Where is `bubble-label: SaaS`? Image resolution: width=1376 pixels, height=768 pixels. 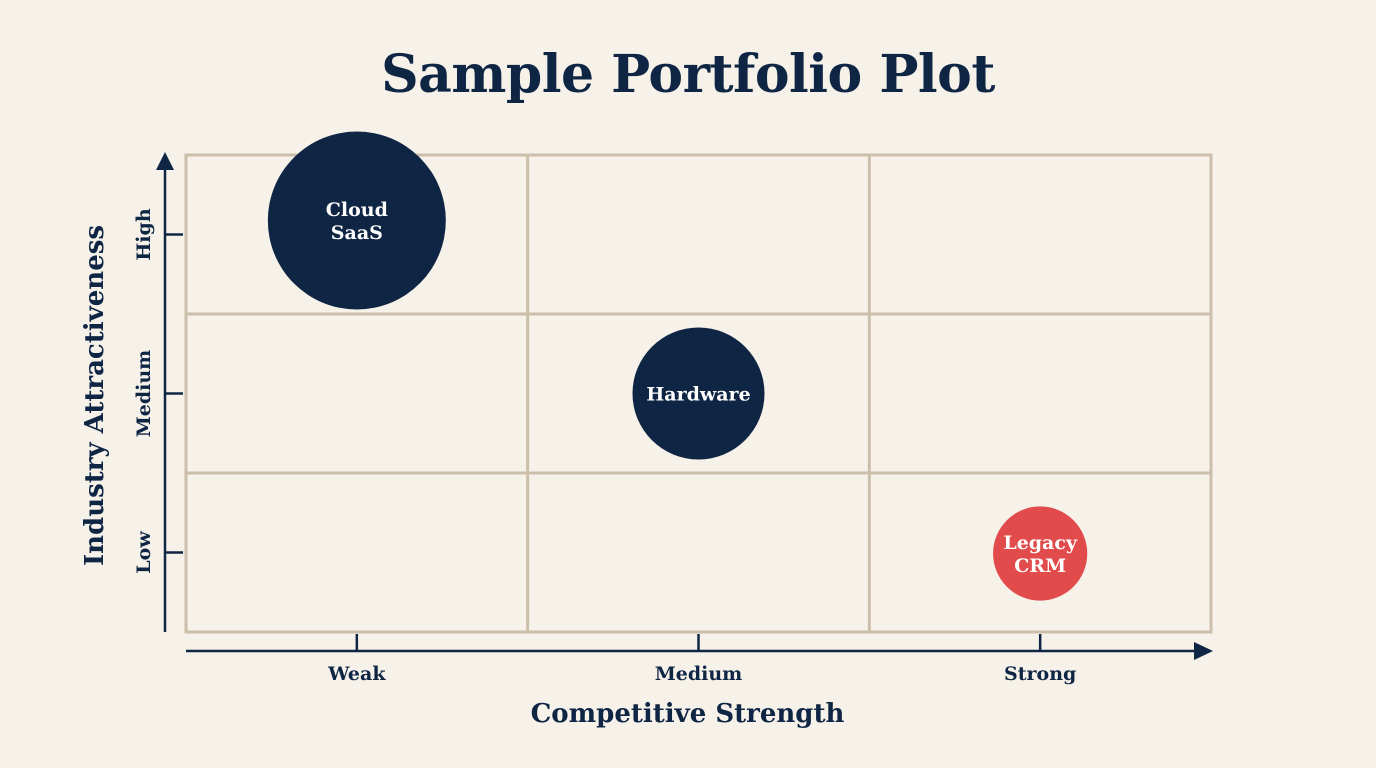
bubble-label: SaaS is located at coordinates (357, 233).